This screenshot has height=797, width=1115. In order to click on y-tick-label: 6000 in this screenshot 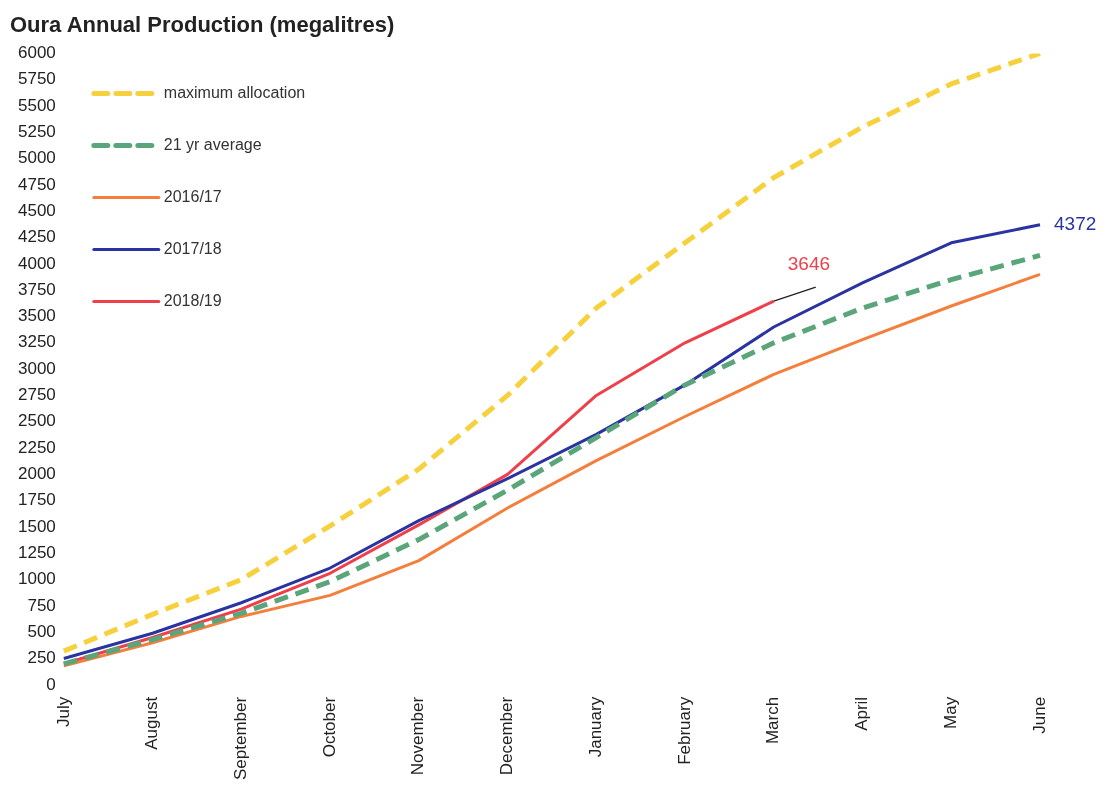, I will do `click(36, 53)`.